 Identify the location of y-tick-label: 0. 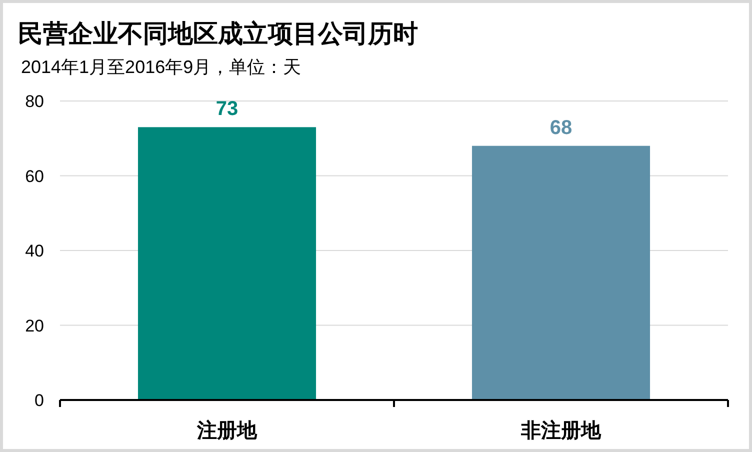
(39, 400).